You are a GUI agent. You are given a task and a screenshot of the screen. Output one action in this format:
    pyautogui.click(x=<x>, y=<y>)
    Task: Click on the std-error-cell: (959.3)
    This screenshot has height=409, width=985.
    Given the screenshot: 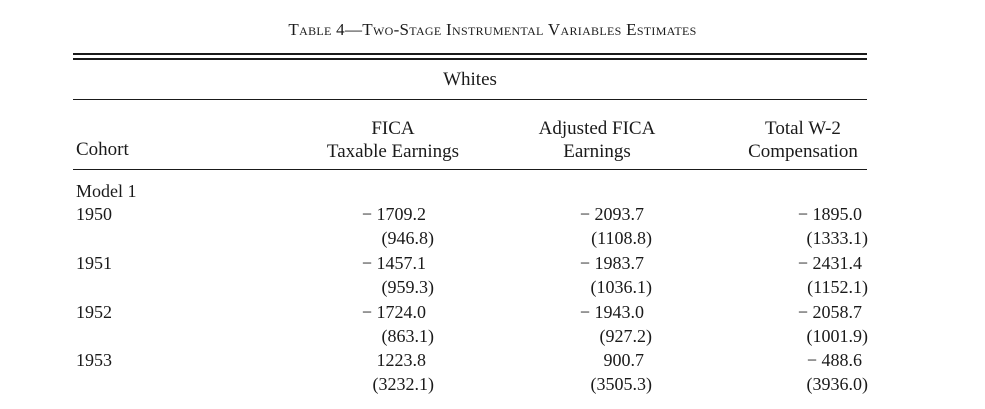 What is the action you would take?
    pyautogui.click(x=408, y=287)
    